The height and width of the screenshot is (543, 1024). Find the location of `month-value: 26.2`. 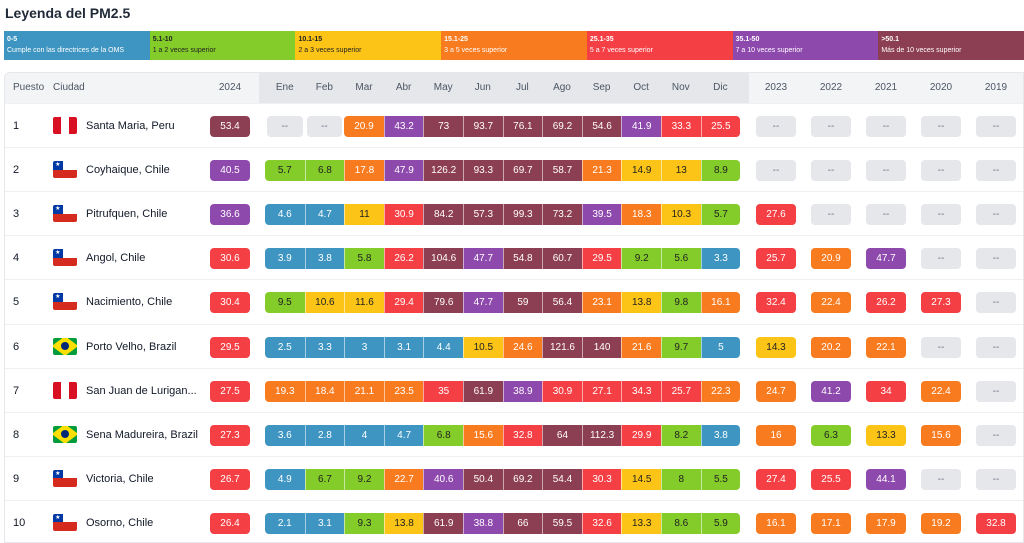

month-value: 26.2 is located at coordinates (403, 259).